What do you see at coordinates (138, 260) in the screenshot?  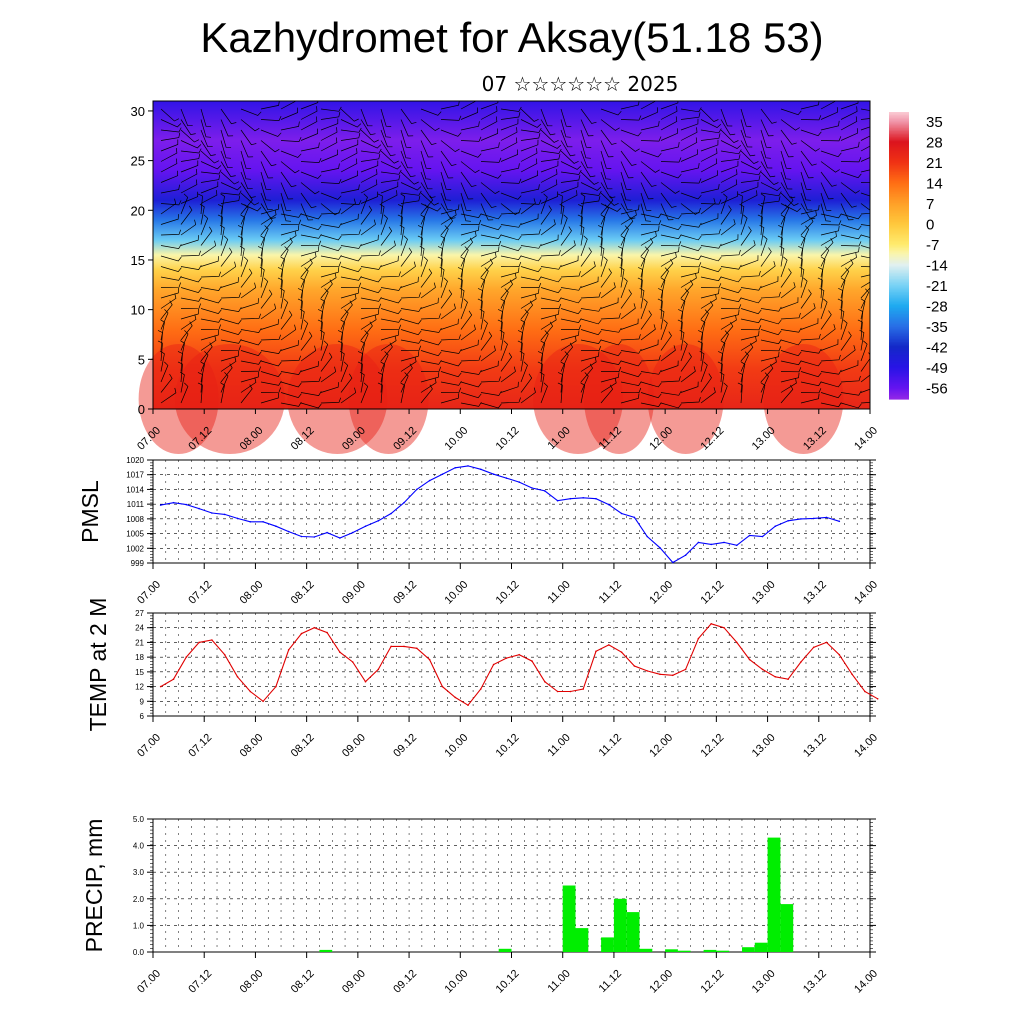 I see `cs-y-tick-label: 15` at bounding box center [138, 260].